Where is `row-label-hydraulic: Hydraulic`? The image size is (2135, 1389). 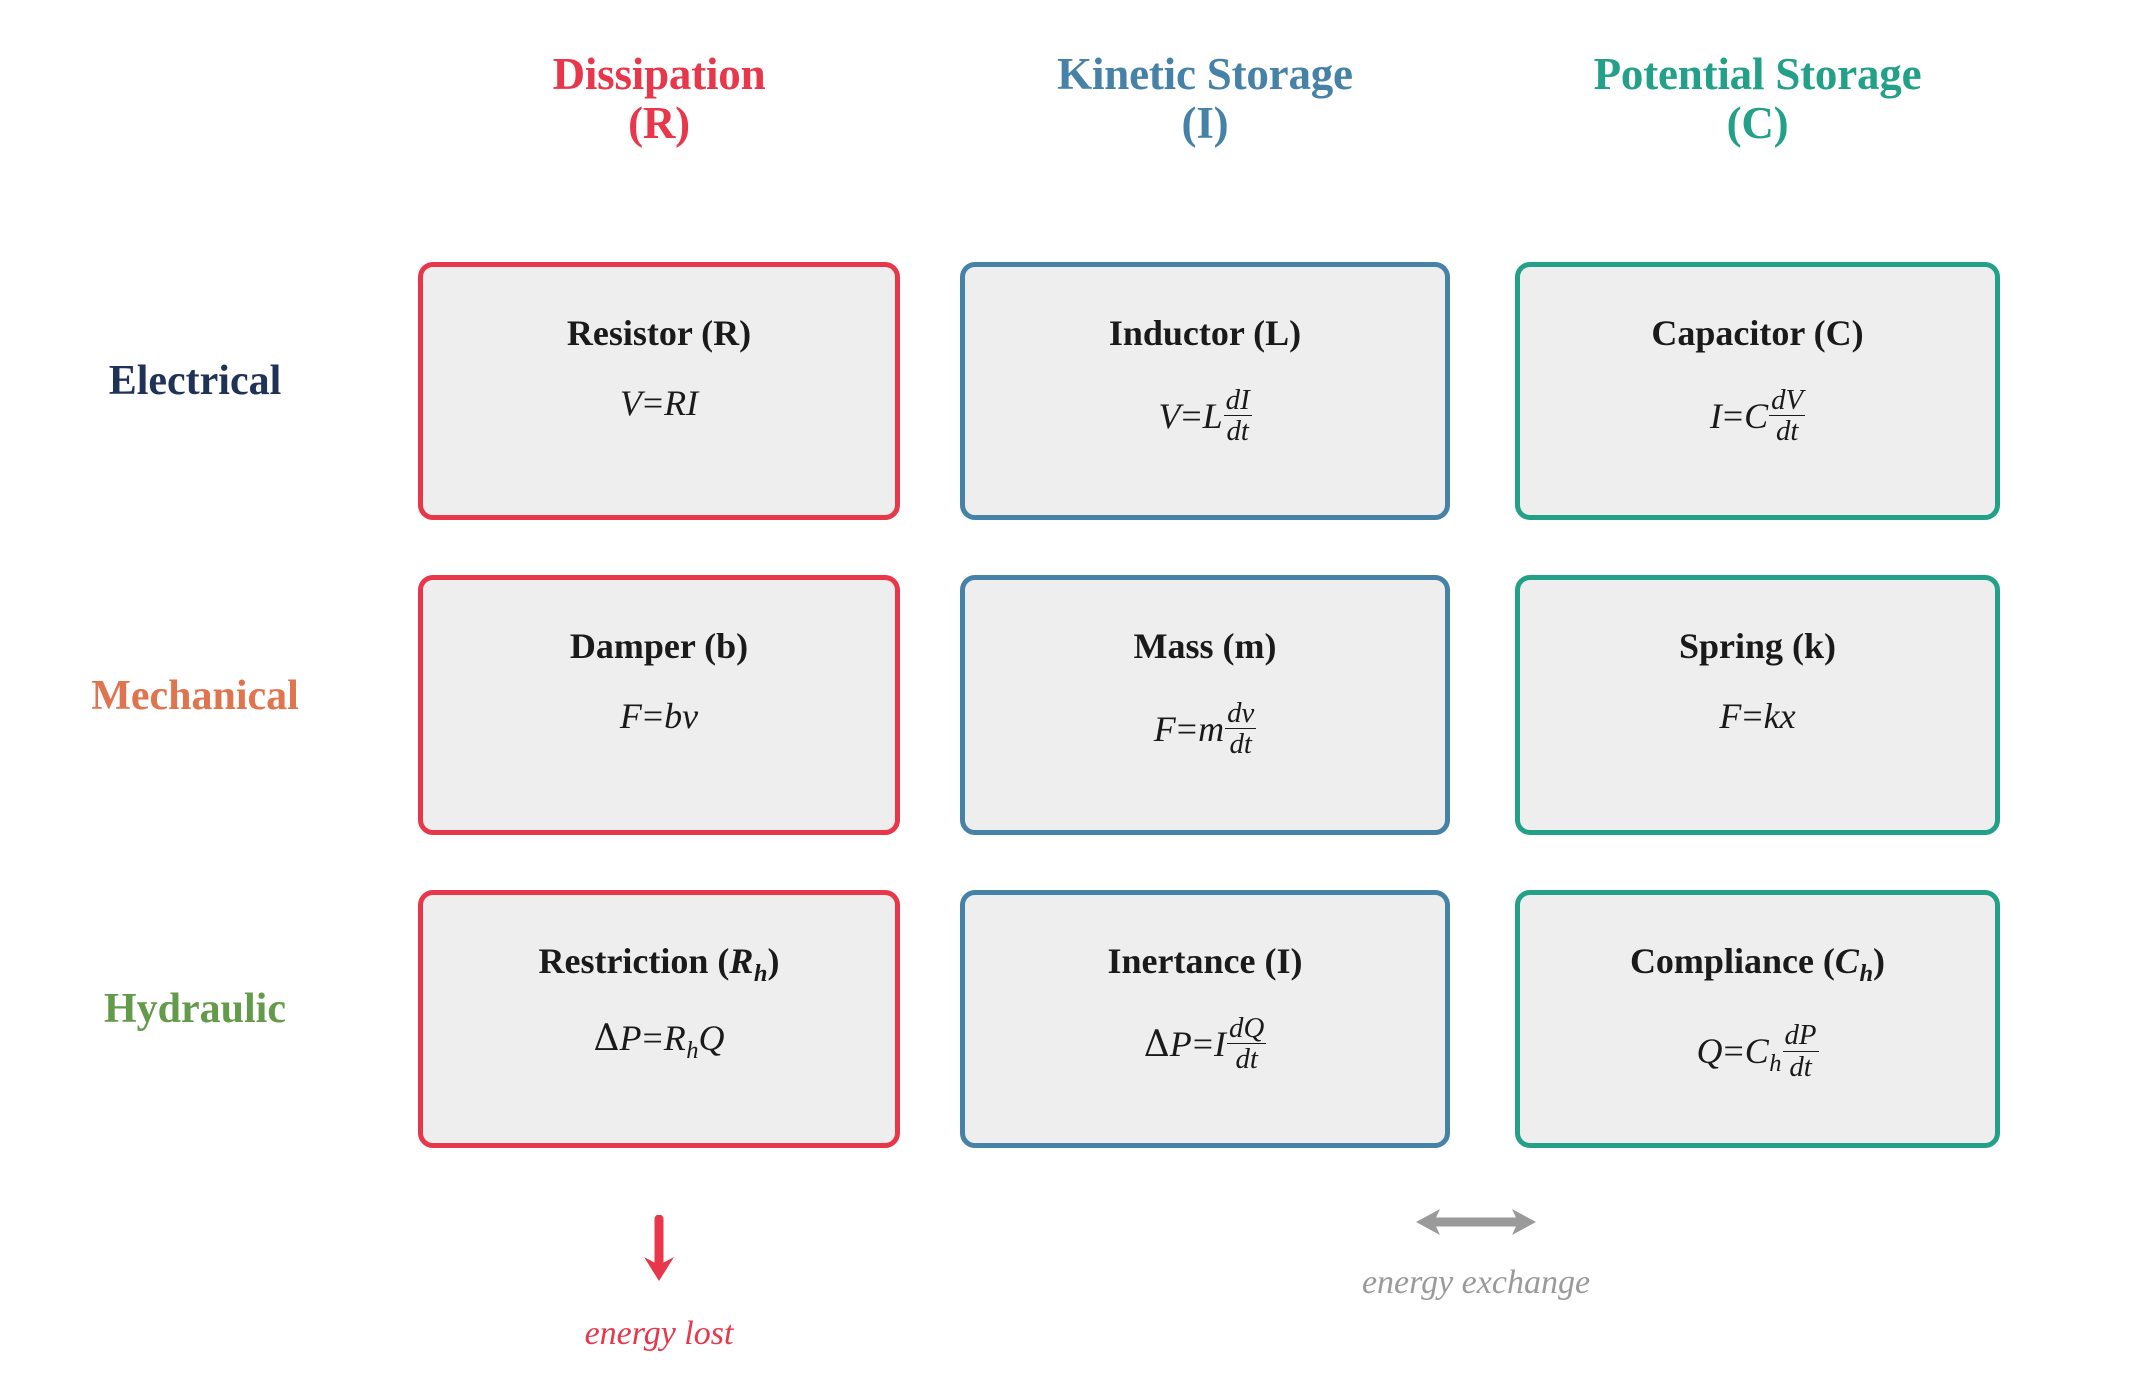 row-label-hydraulic: Hydraulic is located at coordinates (194, 1009).